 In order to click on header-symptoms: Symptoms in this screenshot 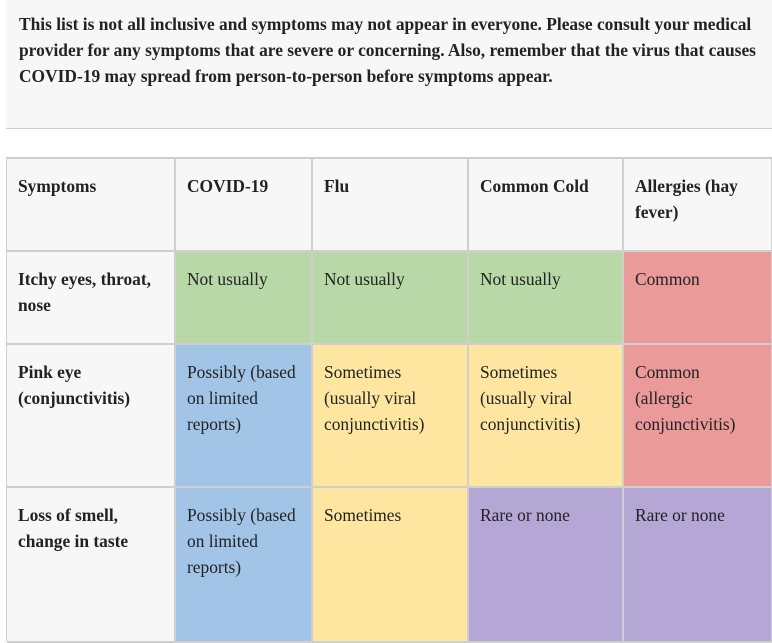, I will do `click(91, 205)`.